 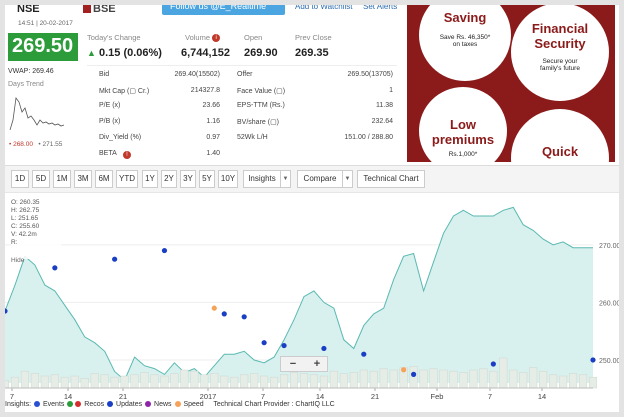 What do you see at coordinates (313, 37) in the screenshot?
I see `prev-close-label: Prev Close` at bounding box center [313, 37].